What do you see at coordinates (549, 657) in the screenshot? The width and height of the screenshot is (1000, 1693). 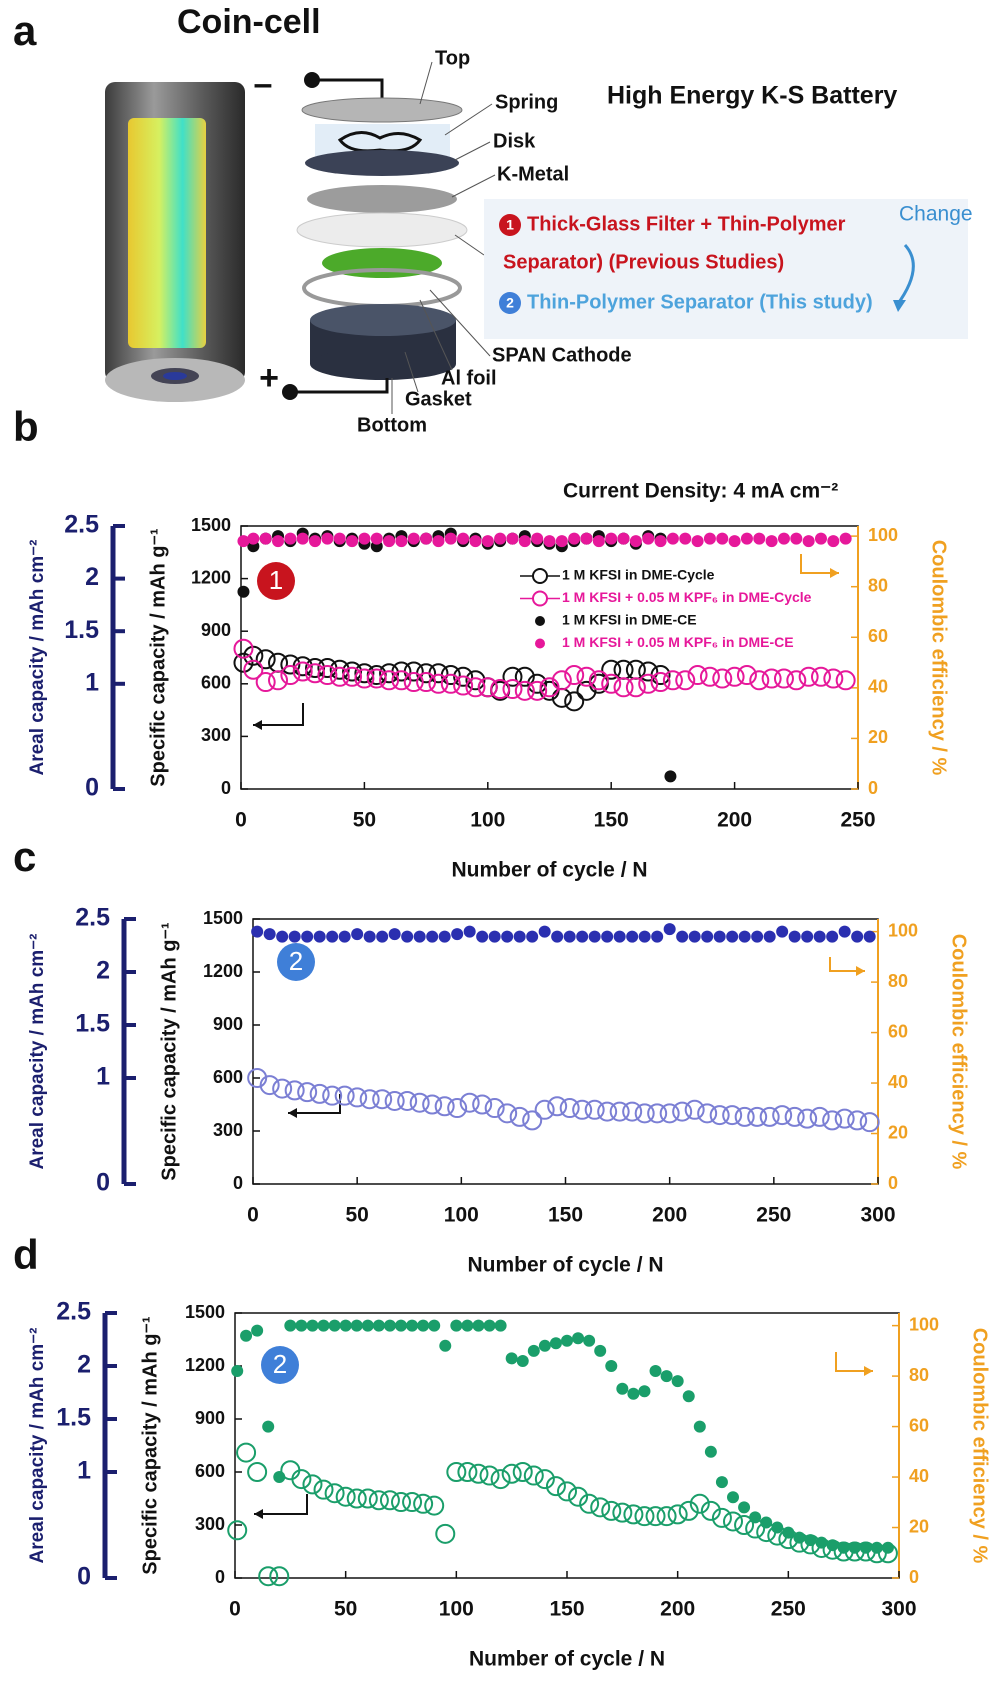 I see `plot-frame` at bounding box center [549, 657].